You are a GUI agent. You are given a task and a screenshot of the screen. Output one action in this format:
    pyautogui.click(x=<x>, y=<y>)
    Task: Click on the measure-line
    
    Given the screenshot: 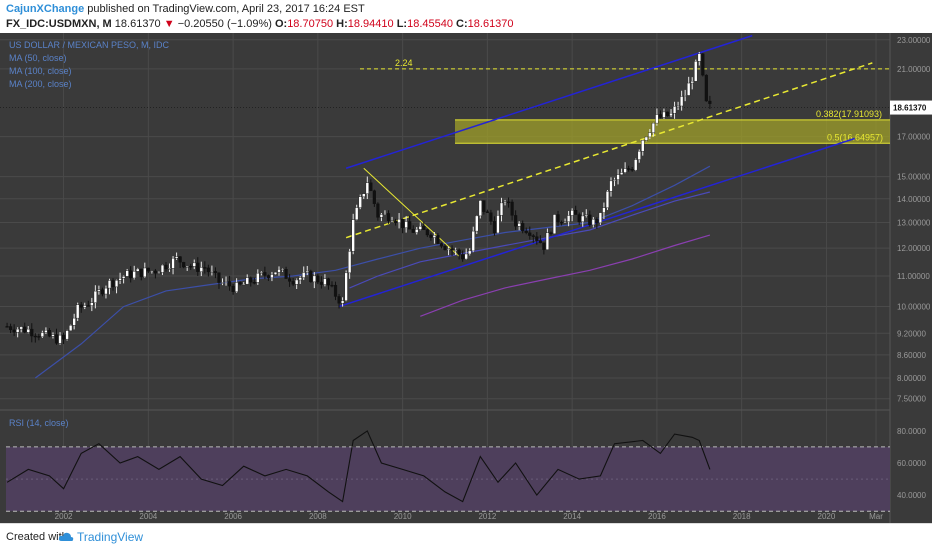 What is the action you would take?
    pyautogui.click(x=411, y=212)
    